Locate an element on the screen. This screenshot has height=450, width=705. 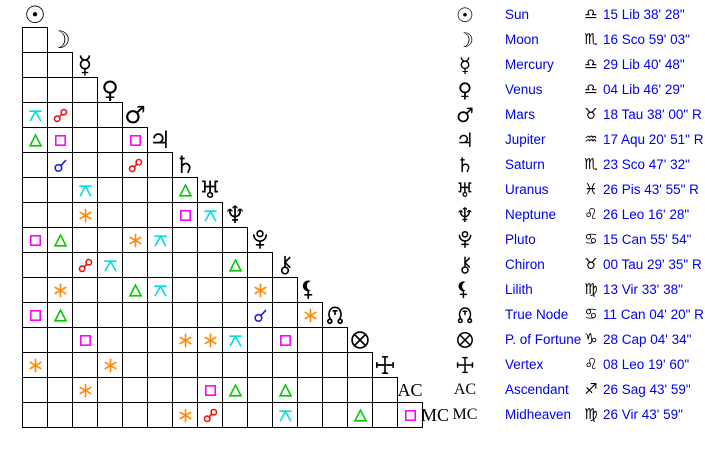
aspect-cell-true-node-moon is located at coordinates (60, 315).